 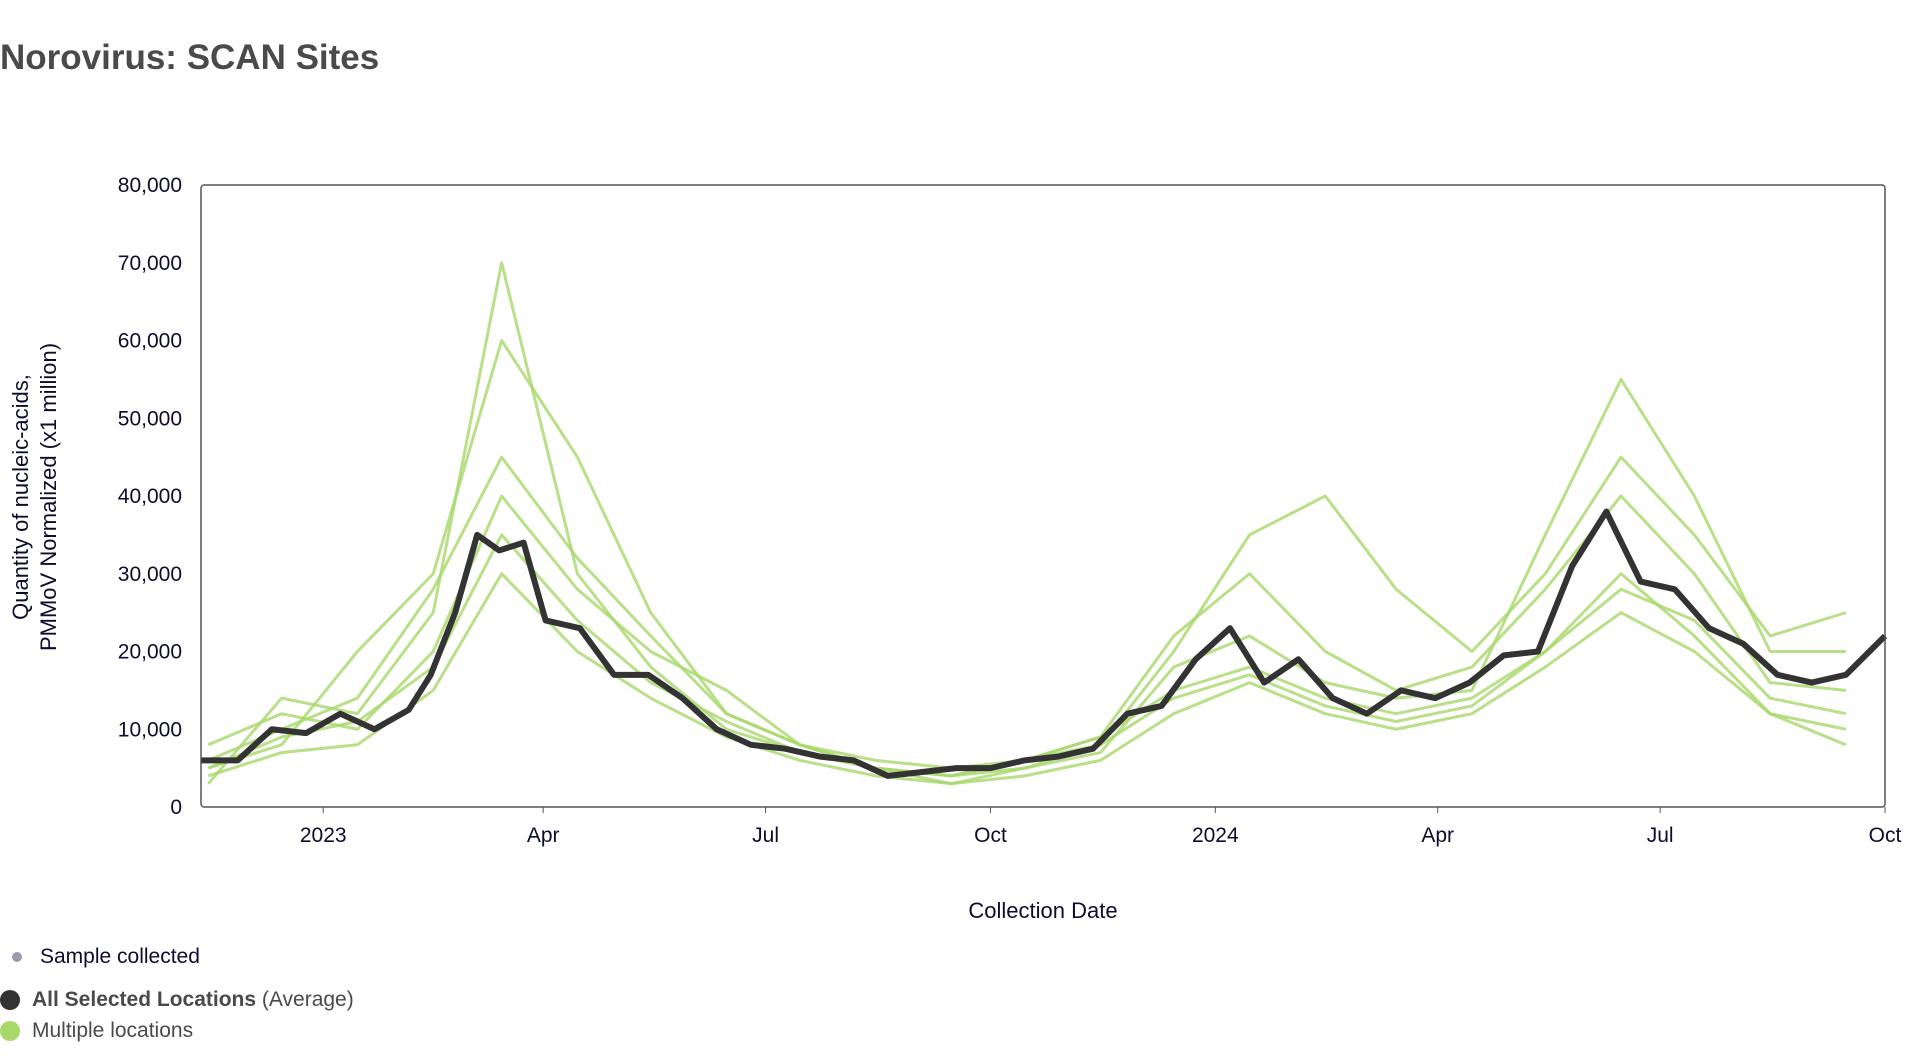 I want to click on y-axis-label-line-1: Quantity of nucleic-acids,, so click(x=20, y=497).